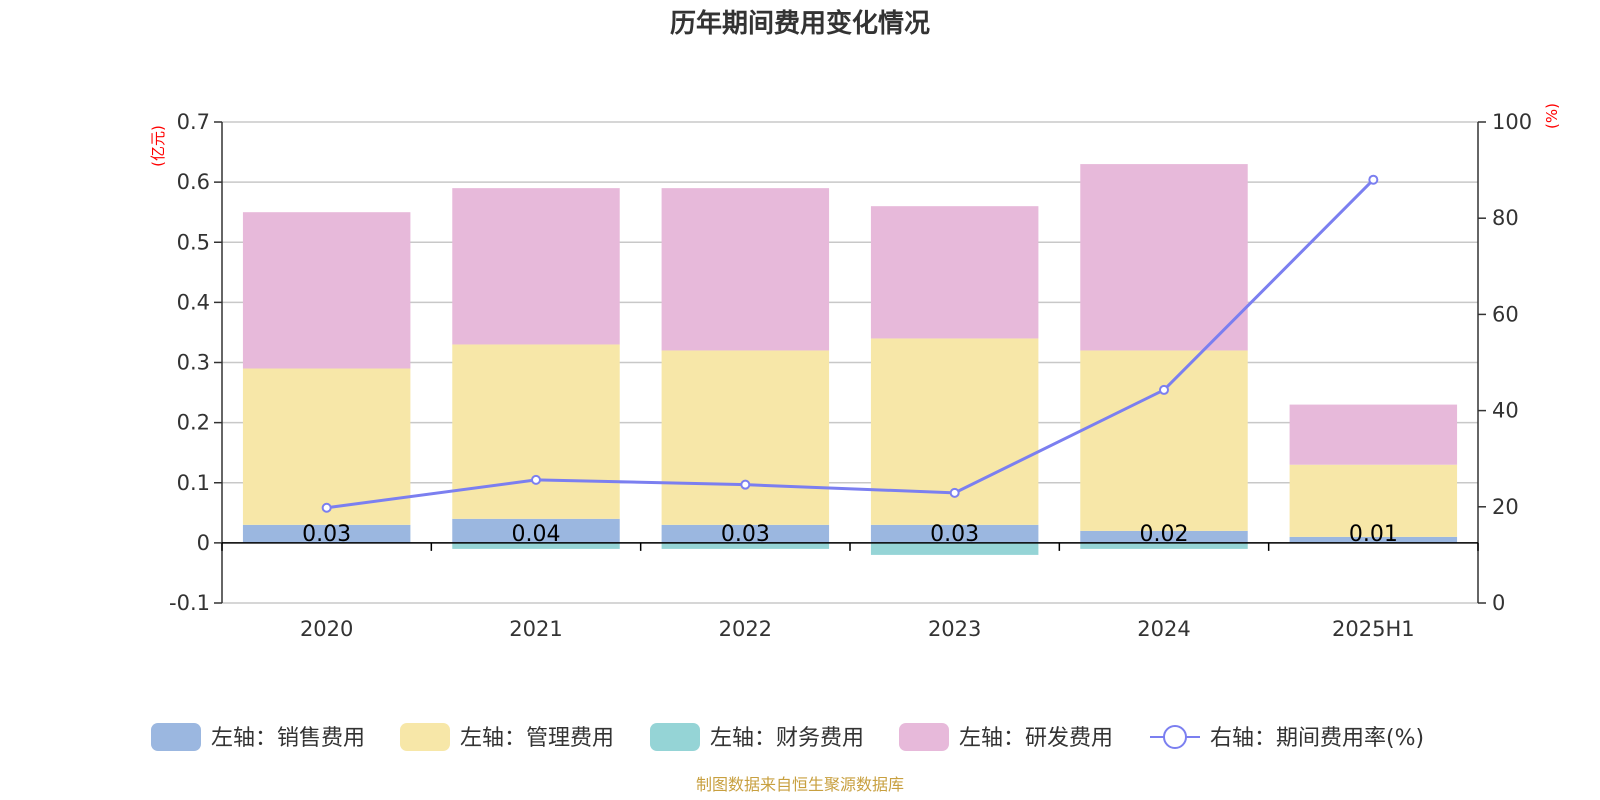  What do you see at coordinates (189, 603) in the screenshot?
I see `left-tick-label: -0.1` at bounding box center [189, 603].